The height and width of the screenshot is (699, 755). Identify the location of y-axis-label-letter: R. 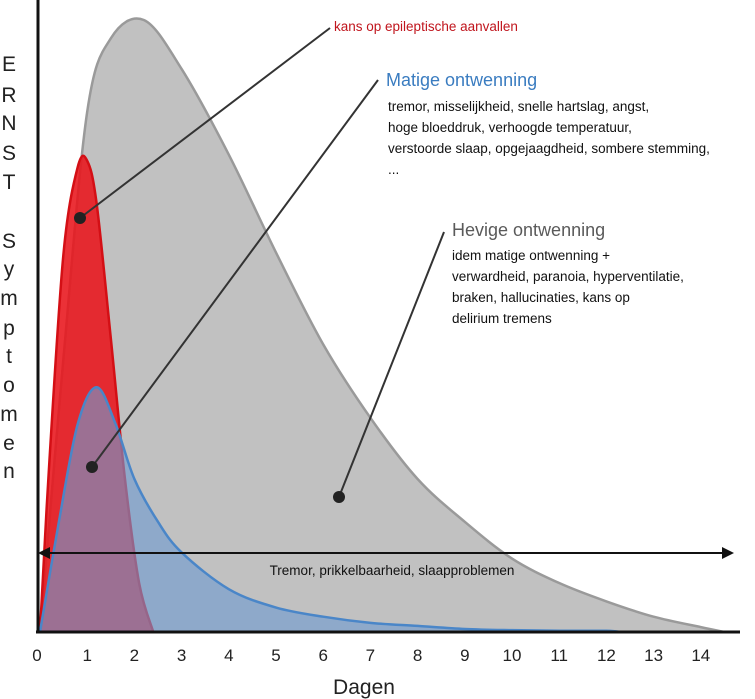
(9, 95).